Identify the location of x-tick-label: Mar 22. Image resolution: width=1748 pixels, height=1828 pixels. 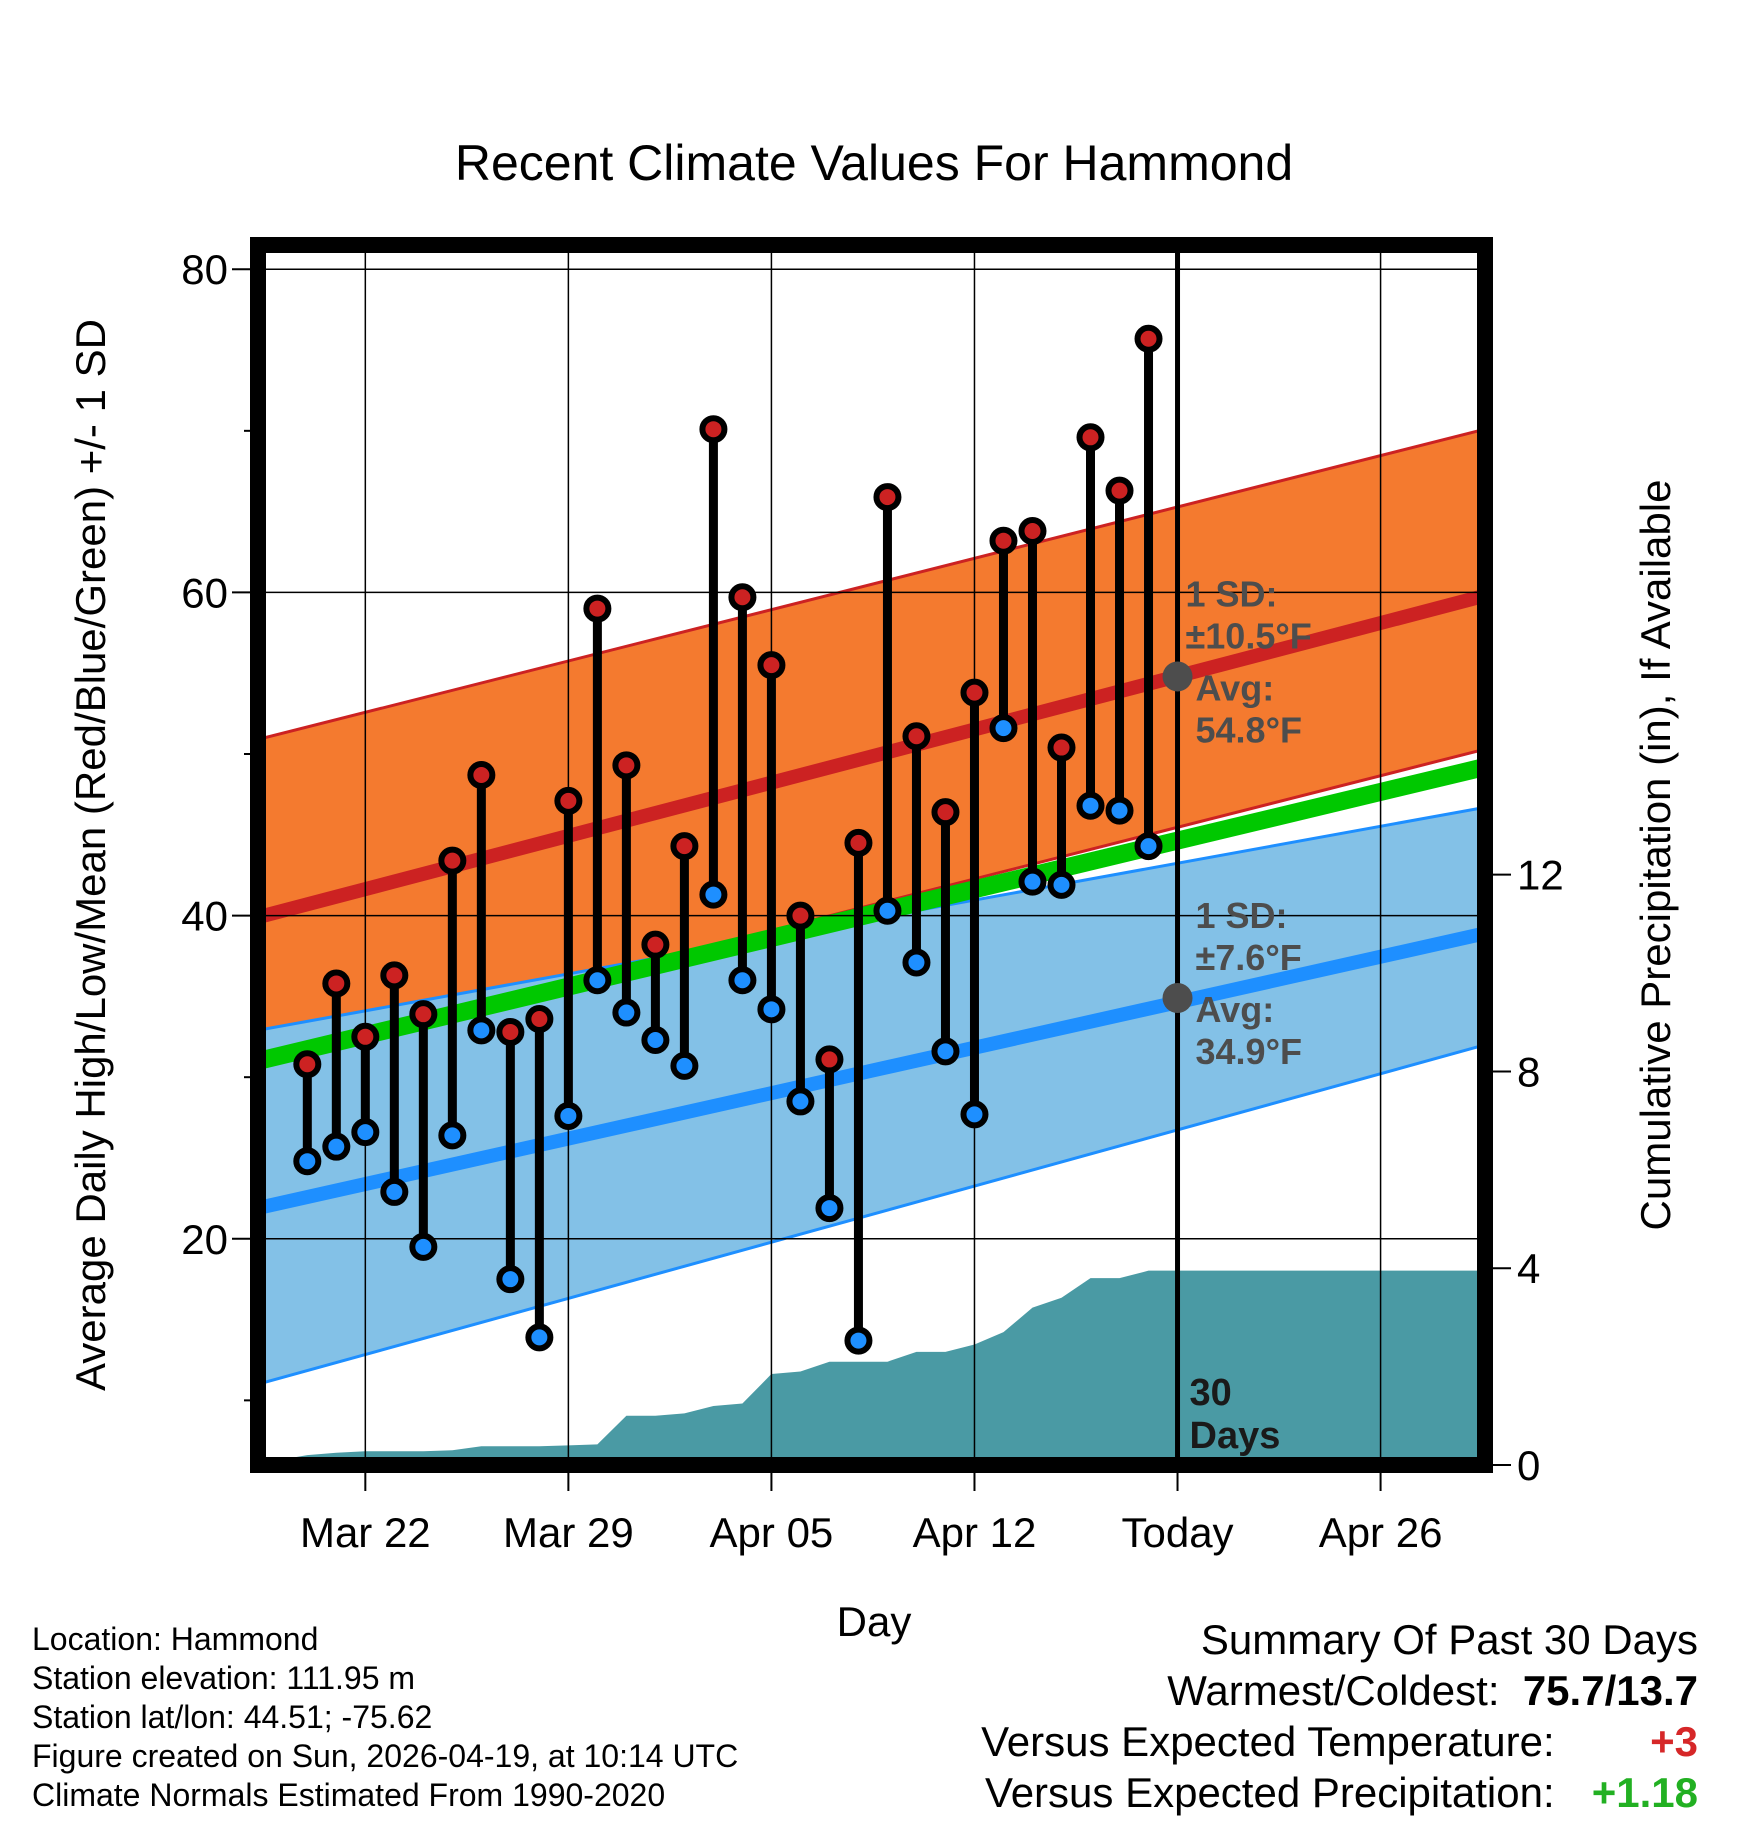
(365, 1532).